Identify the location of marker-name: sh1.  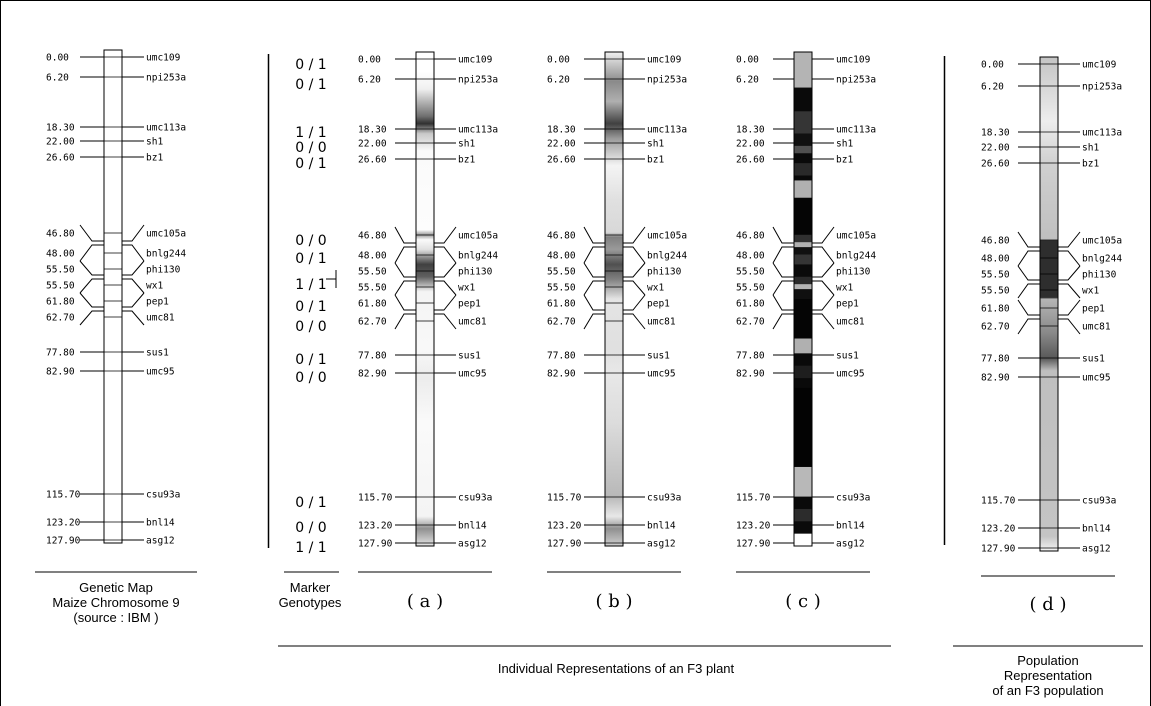
(466, 144).